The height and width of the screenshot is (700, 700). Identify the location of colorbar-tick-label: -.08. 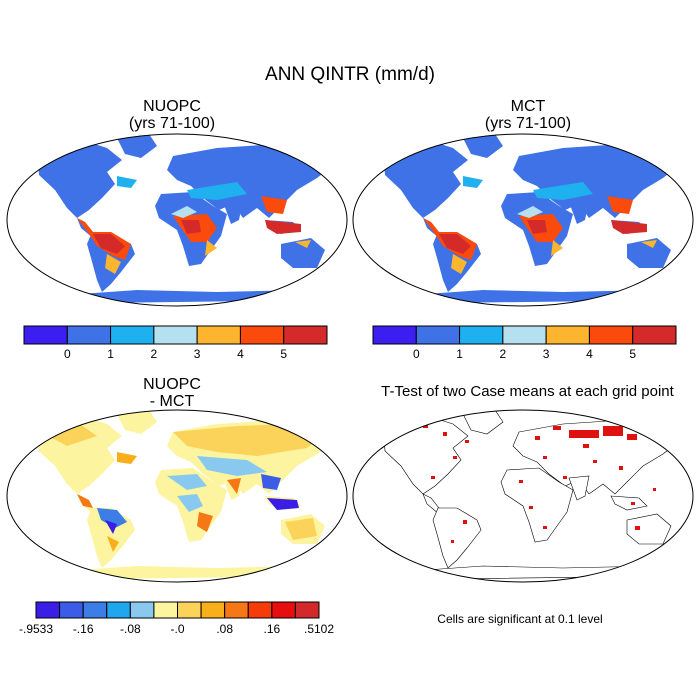
(130, 629).